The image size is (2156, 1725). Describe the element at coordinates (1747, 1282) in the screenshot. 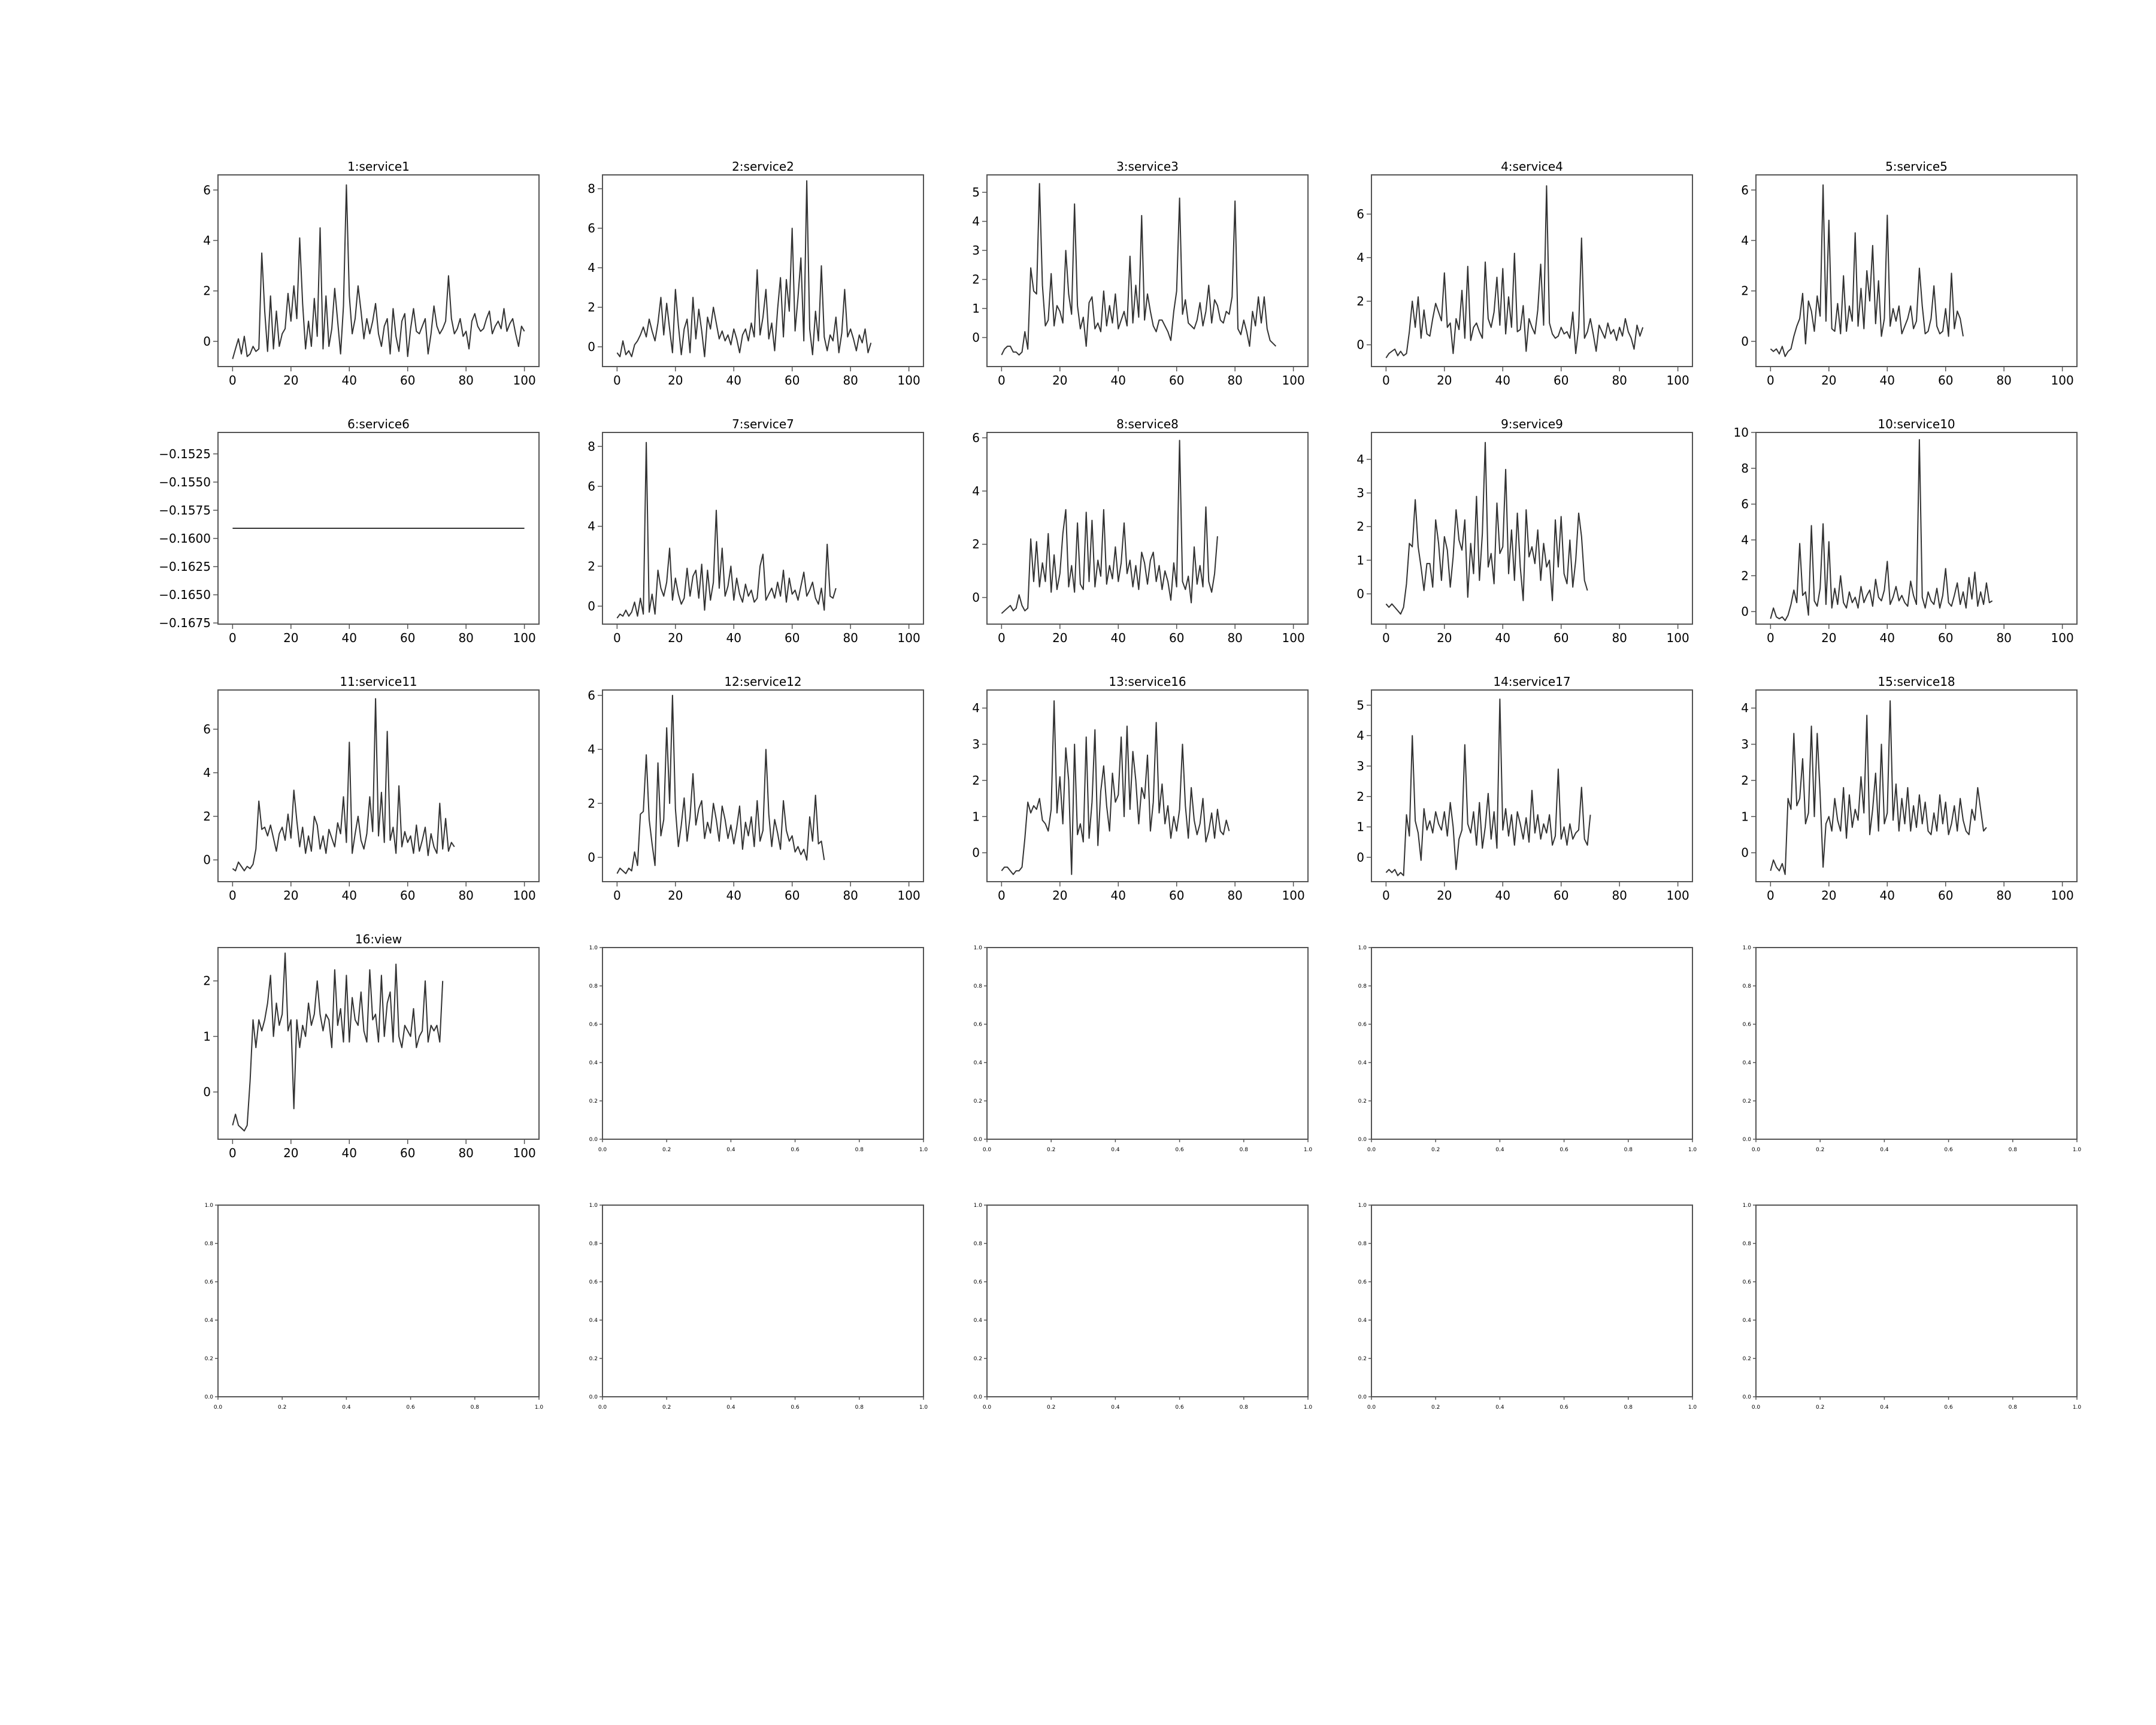

I see `y-tick-label: 0.6` at that location.